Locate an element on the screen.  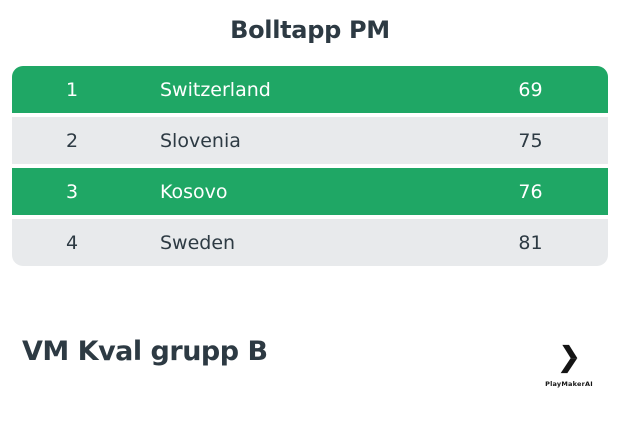
team-cell: Slovenia is located at coordinates (200, 140).